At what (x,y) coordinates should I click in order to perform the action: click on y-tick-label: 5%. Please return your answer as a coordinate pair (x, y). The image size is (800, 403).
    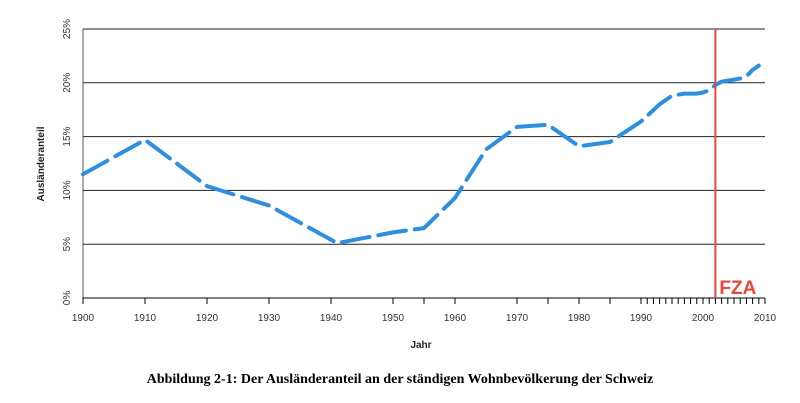
    Looking at the image, I should click on (67, 244).